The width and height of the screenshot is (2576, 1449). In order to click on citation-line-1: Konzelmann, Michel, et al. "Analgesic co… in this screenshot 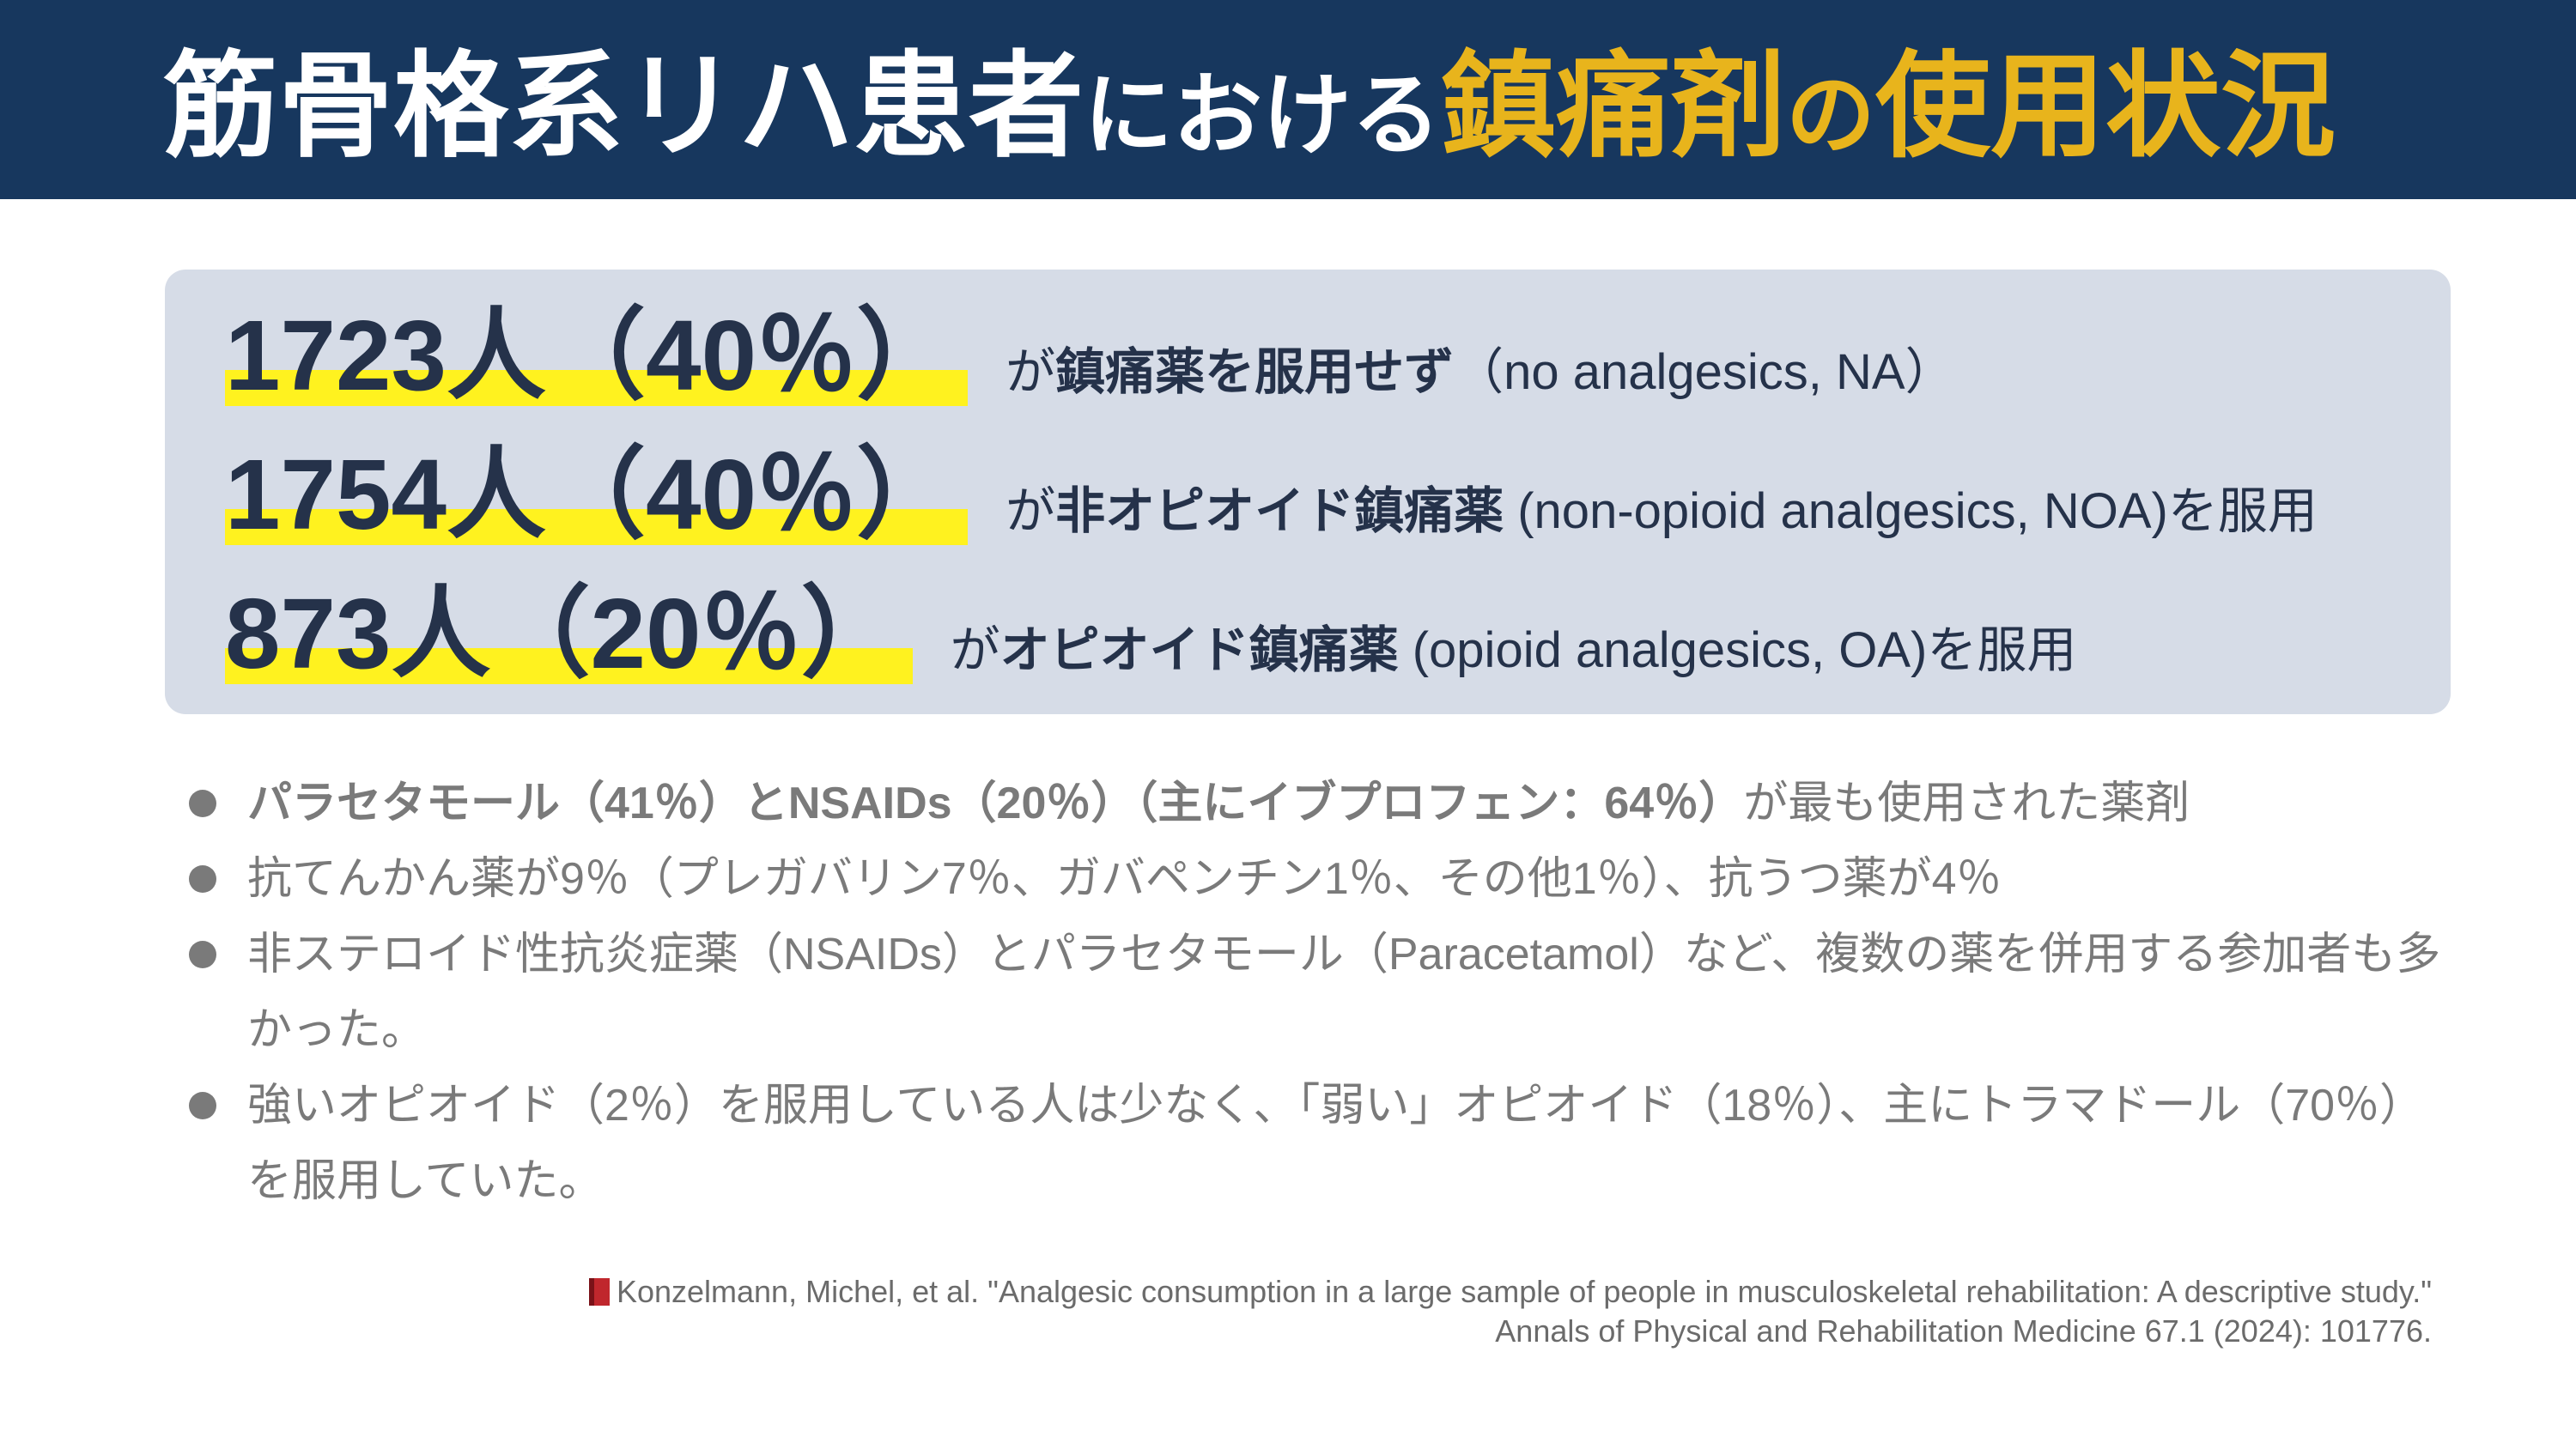, I will do `click(1401, 1292)`.